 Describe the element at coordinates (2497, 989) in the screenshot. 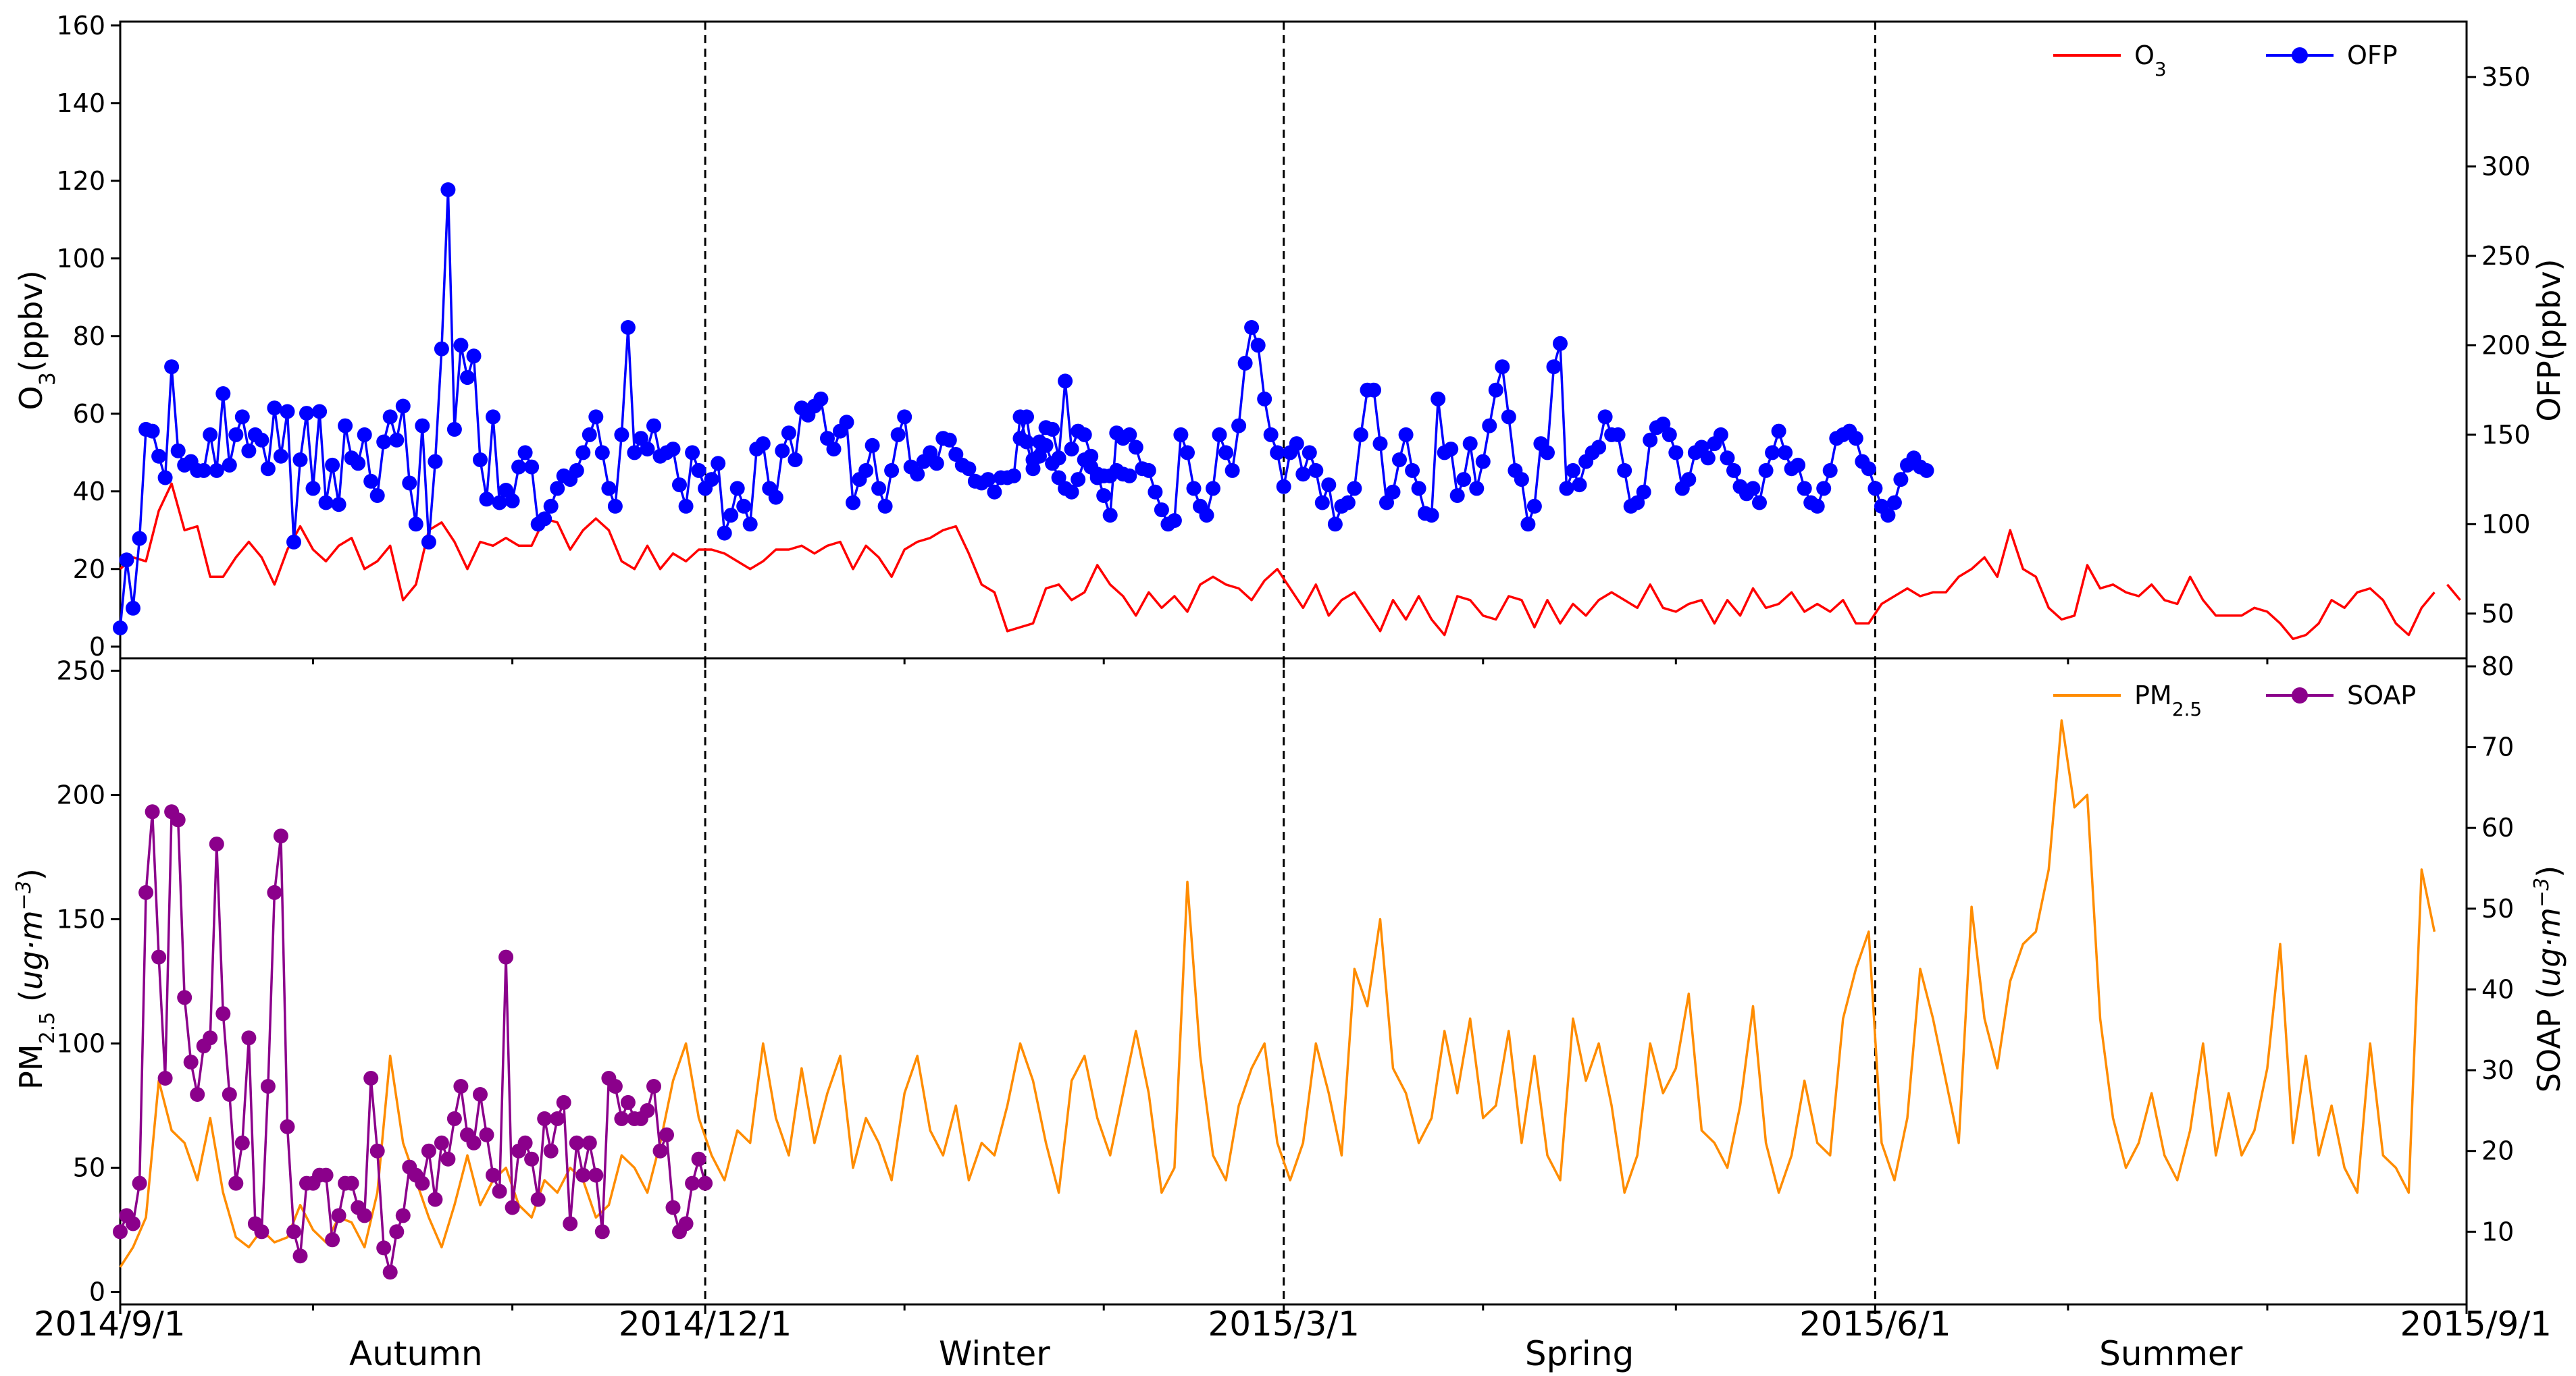

I see `soap-axis-tick-label-3: 40` at that location.